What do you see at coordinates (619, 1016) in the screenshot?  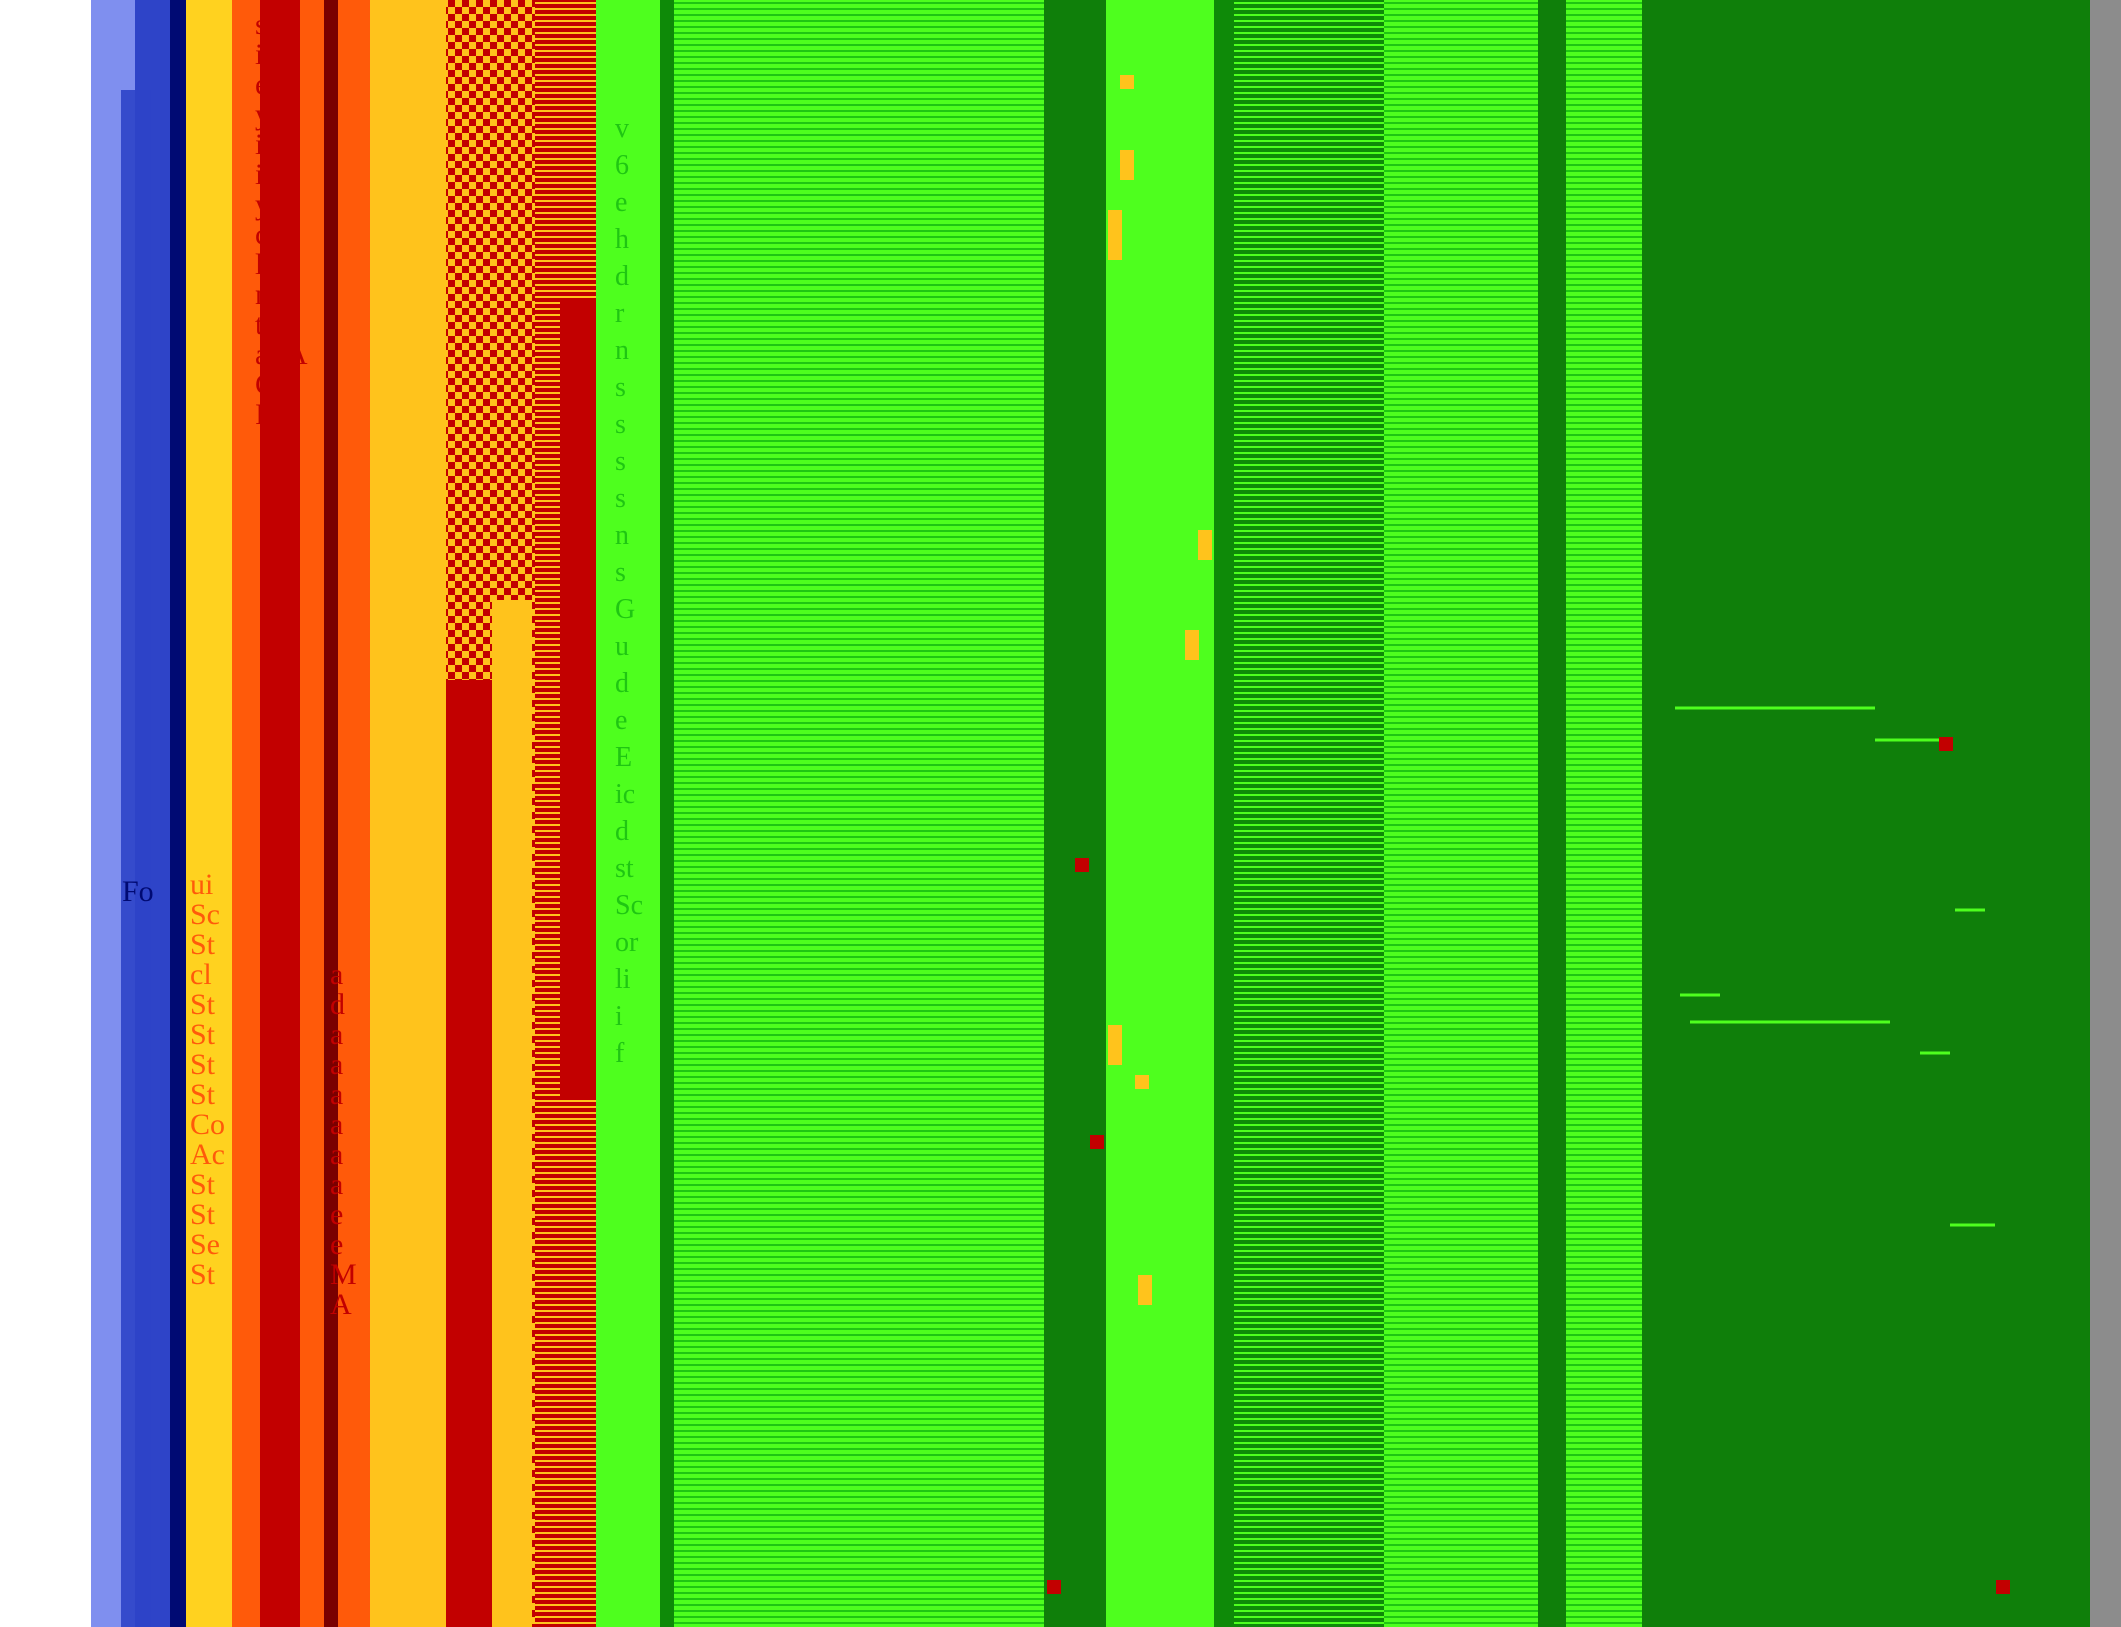 I see `green-fragment: i` at bounding box center [619, 1016].